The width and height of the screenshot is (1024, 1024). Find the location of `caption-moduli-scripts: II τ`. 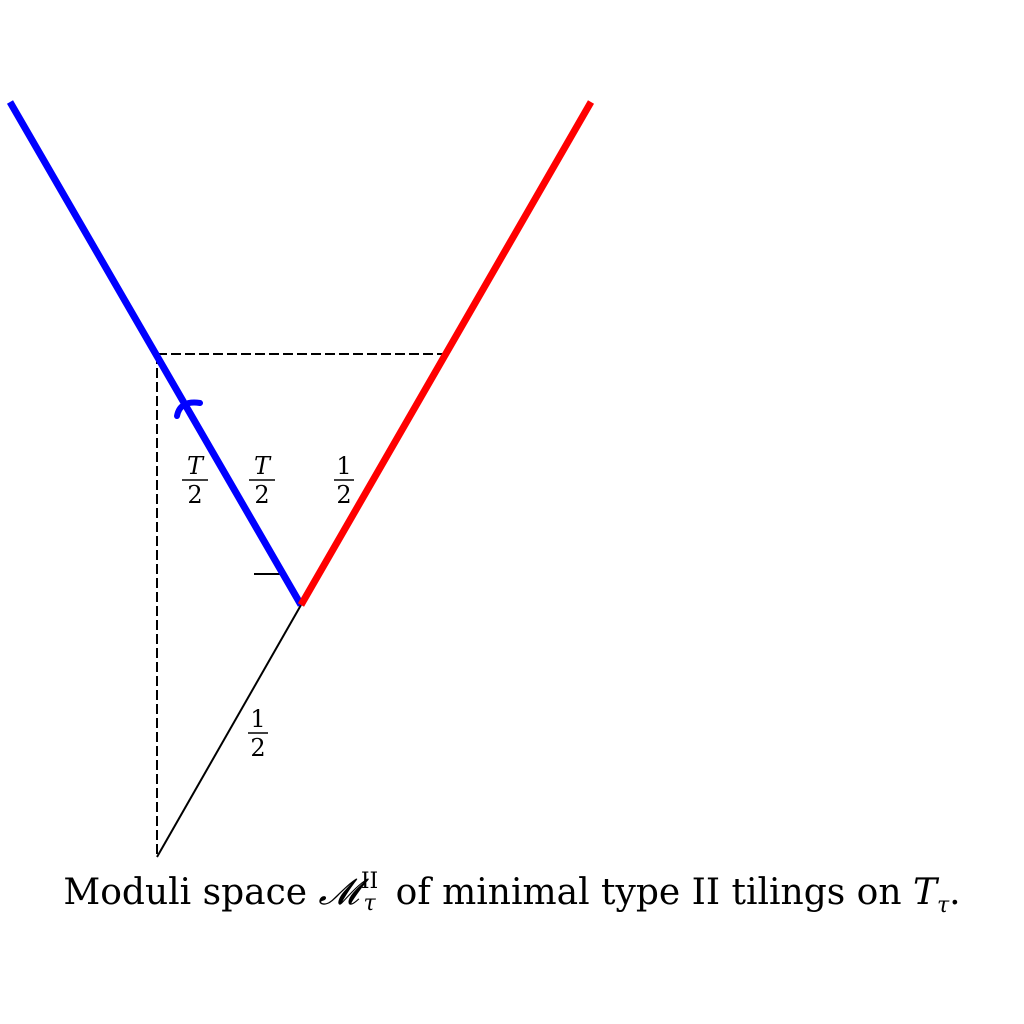

caption-moduli-scripts: II τ is located at coordinates (369, 893).